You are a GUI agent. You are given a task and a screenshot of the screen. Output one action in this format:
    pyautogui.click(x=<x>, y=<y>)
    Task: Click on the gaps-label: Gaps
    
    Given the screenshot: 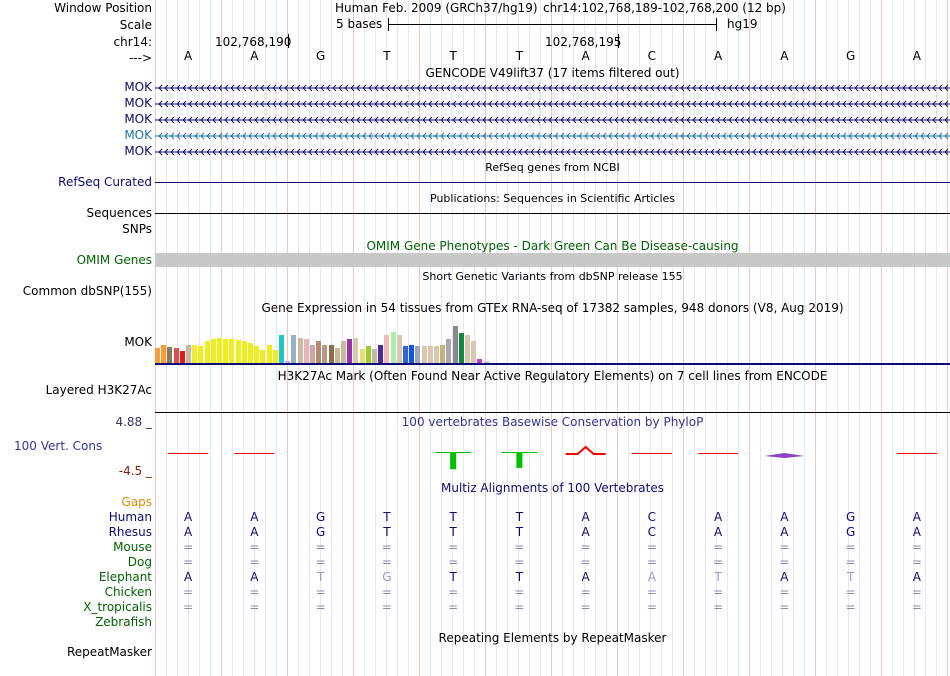 What is the action you would take?
    pyautogui.click(x=136, y=502)
    